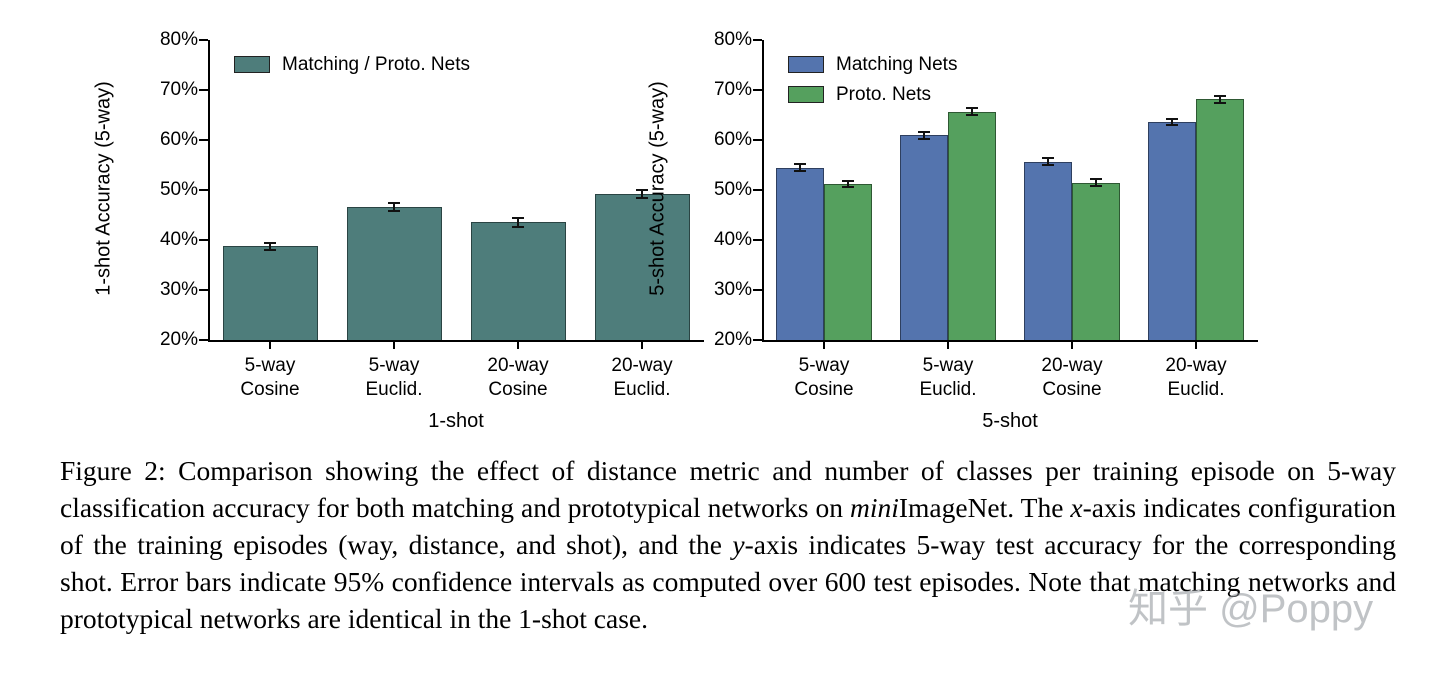  I want to click on y-tick-label: 50%, so click(732, 189).